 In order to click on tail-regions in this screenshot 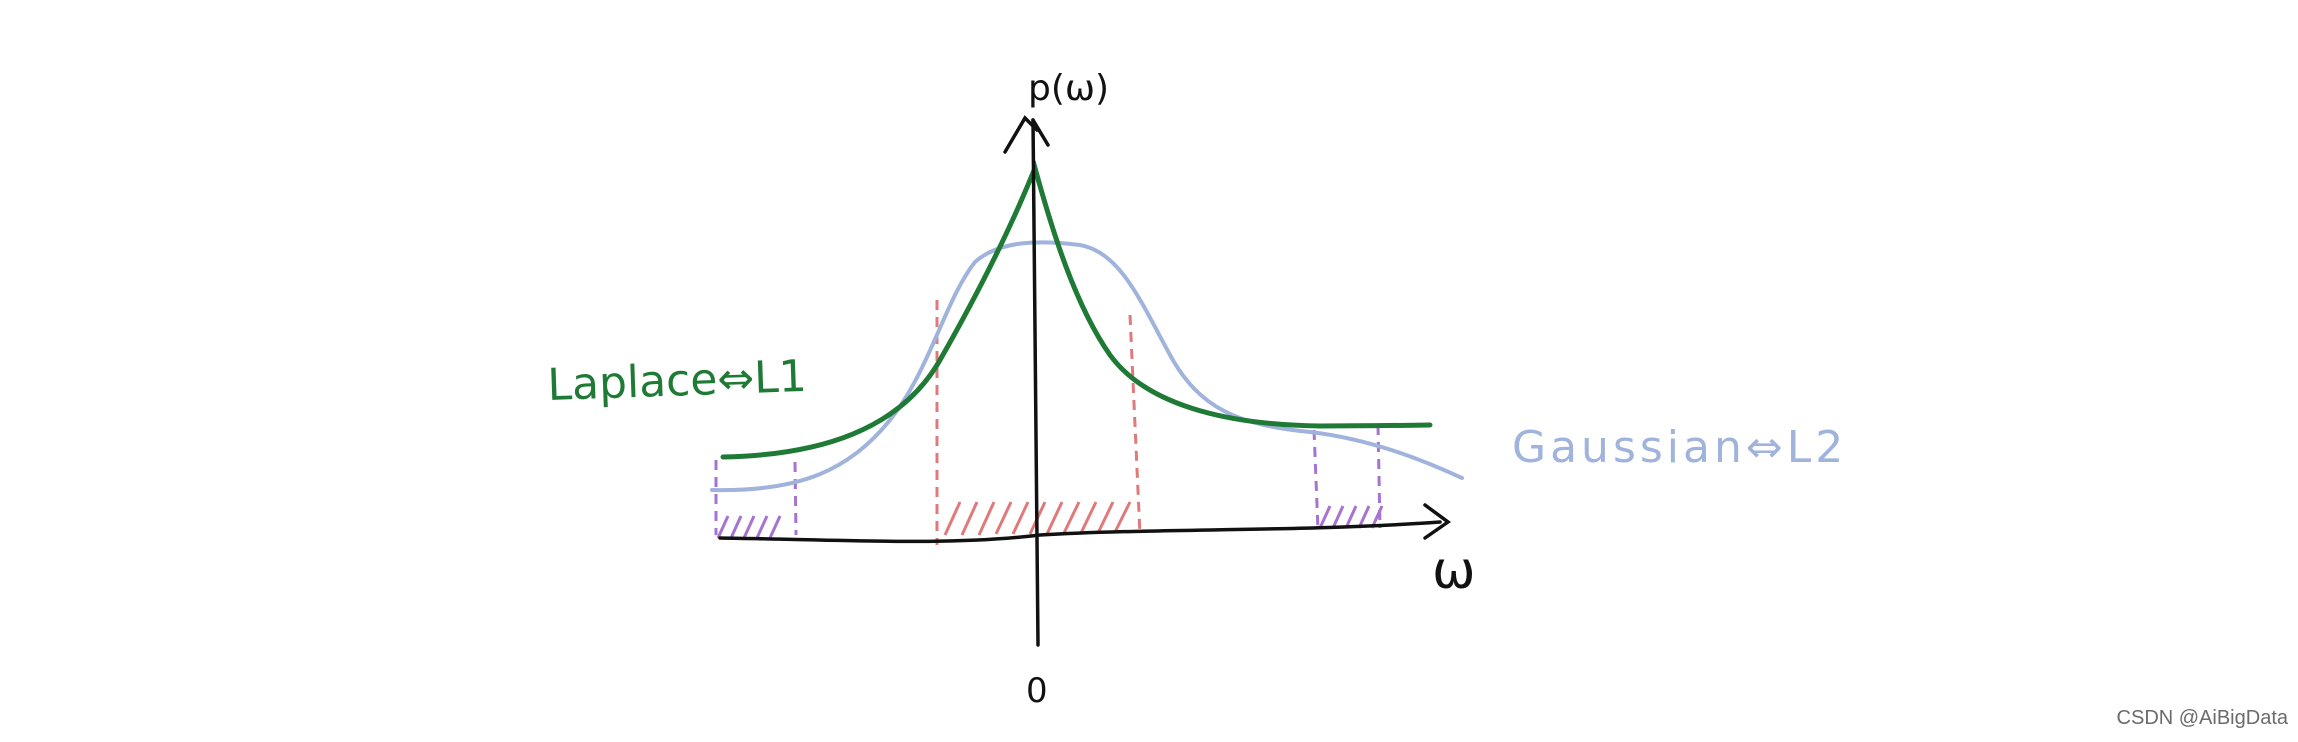, I will do `click(1049, 481)`.